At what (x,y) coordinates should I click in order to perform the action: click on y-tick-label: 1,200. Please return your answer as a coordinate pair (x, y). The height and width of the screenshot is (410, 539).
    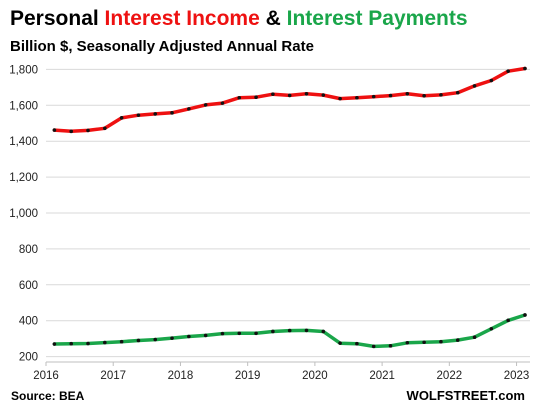
    Looking at the image, I should click on (23, 178).